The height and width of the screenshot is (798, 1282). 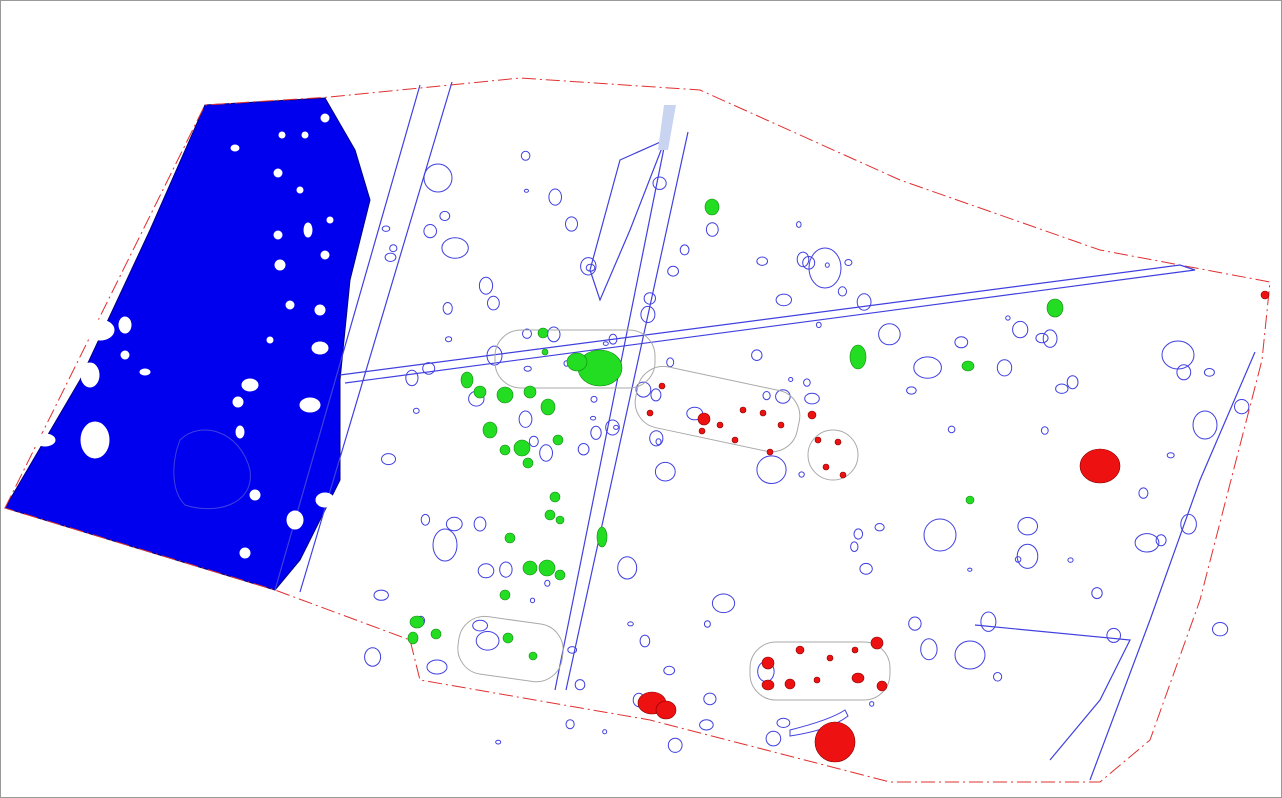 What do you see at coordinates (767, 324) in the screenshot?
I see `road` at bounding box center [767, 324].